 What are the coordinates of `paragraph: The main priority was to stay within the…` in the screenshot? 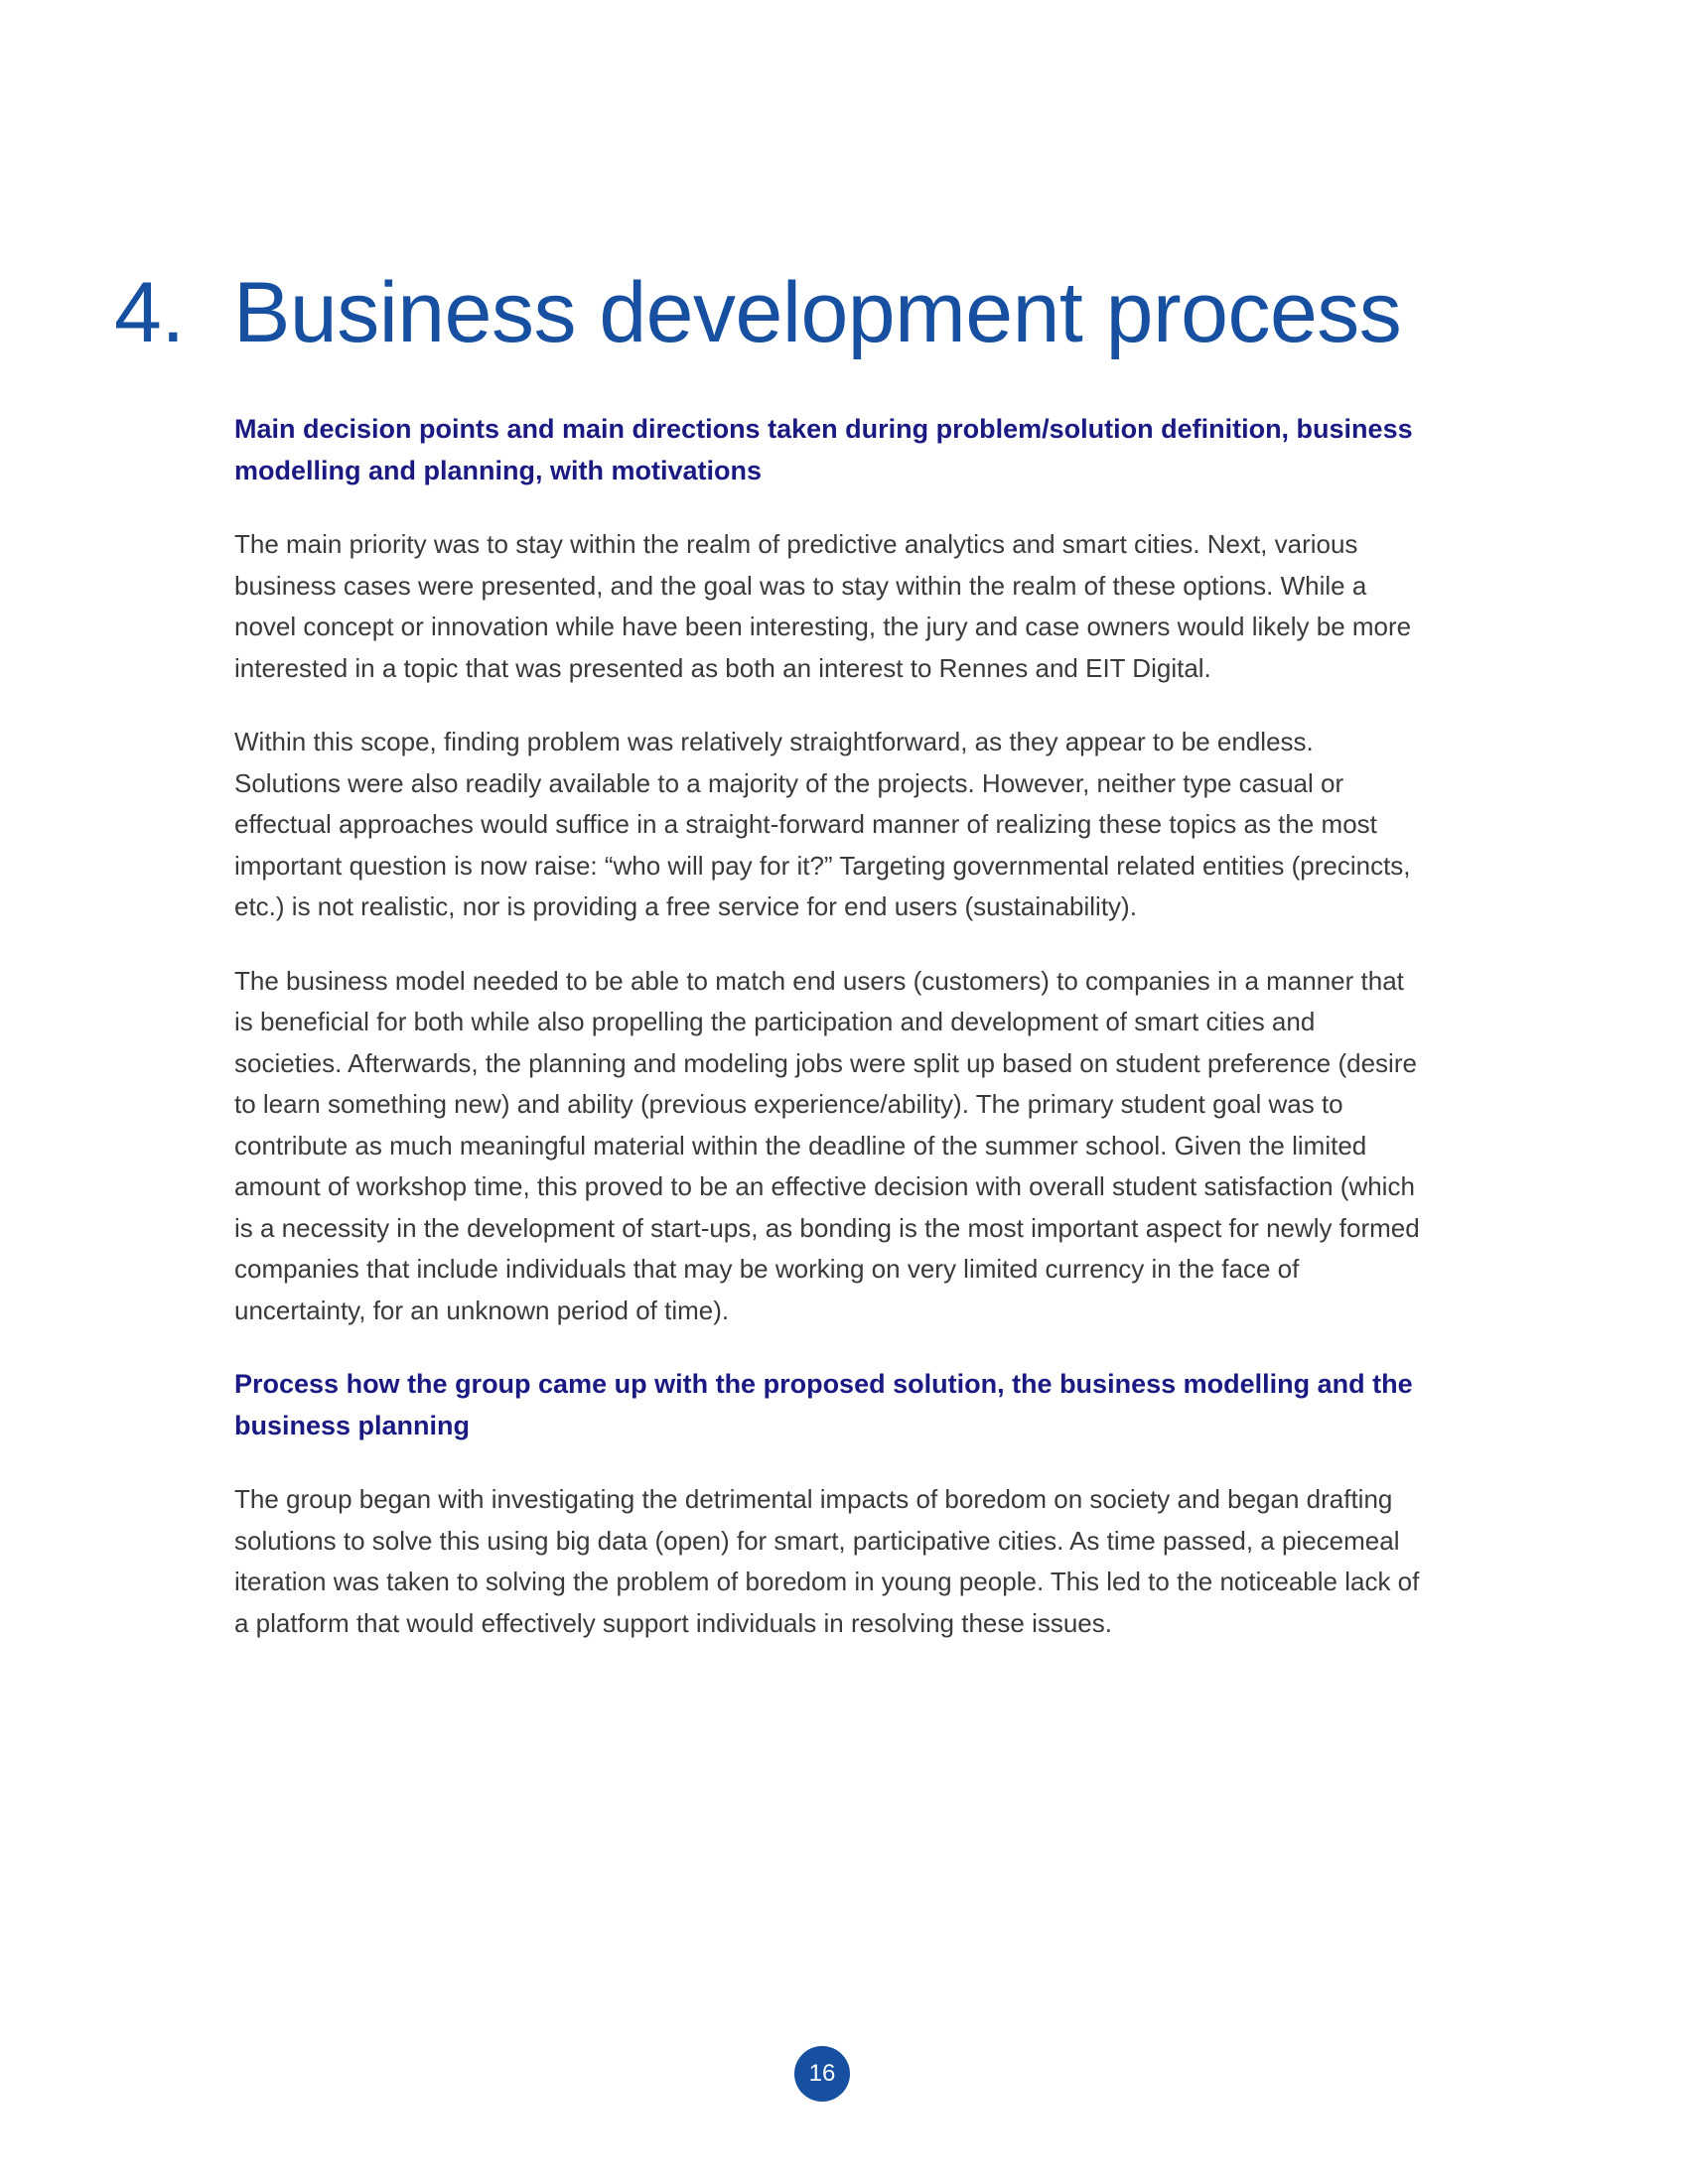 It's located at (823, 606).